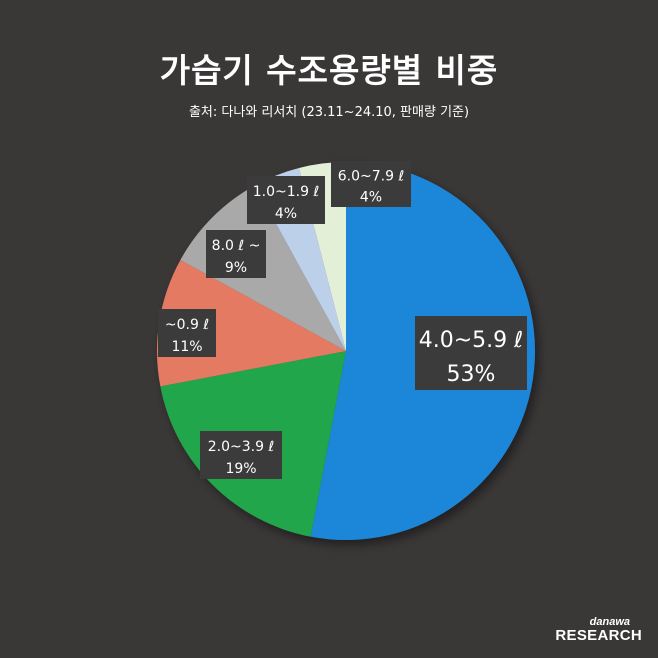 The height and width of the screenshot is (658, 658). Describe the element at coordinates (371, 176) in the screenshot. I see `slice-category-label: 6.0~7.9 ℓ` at that location.